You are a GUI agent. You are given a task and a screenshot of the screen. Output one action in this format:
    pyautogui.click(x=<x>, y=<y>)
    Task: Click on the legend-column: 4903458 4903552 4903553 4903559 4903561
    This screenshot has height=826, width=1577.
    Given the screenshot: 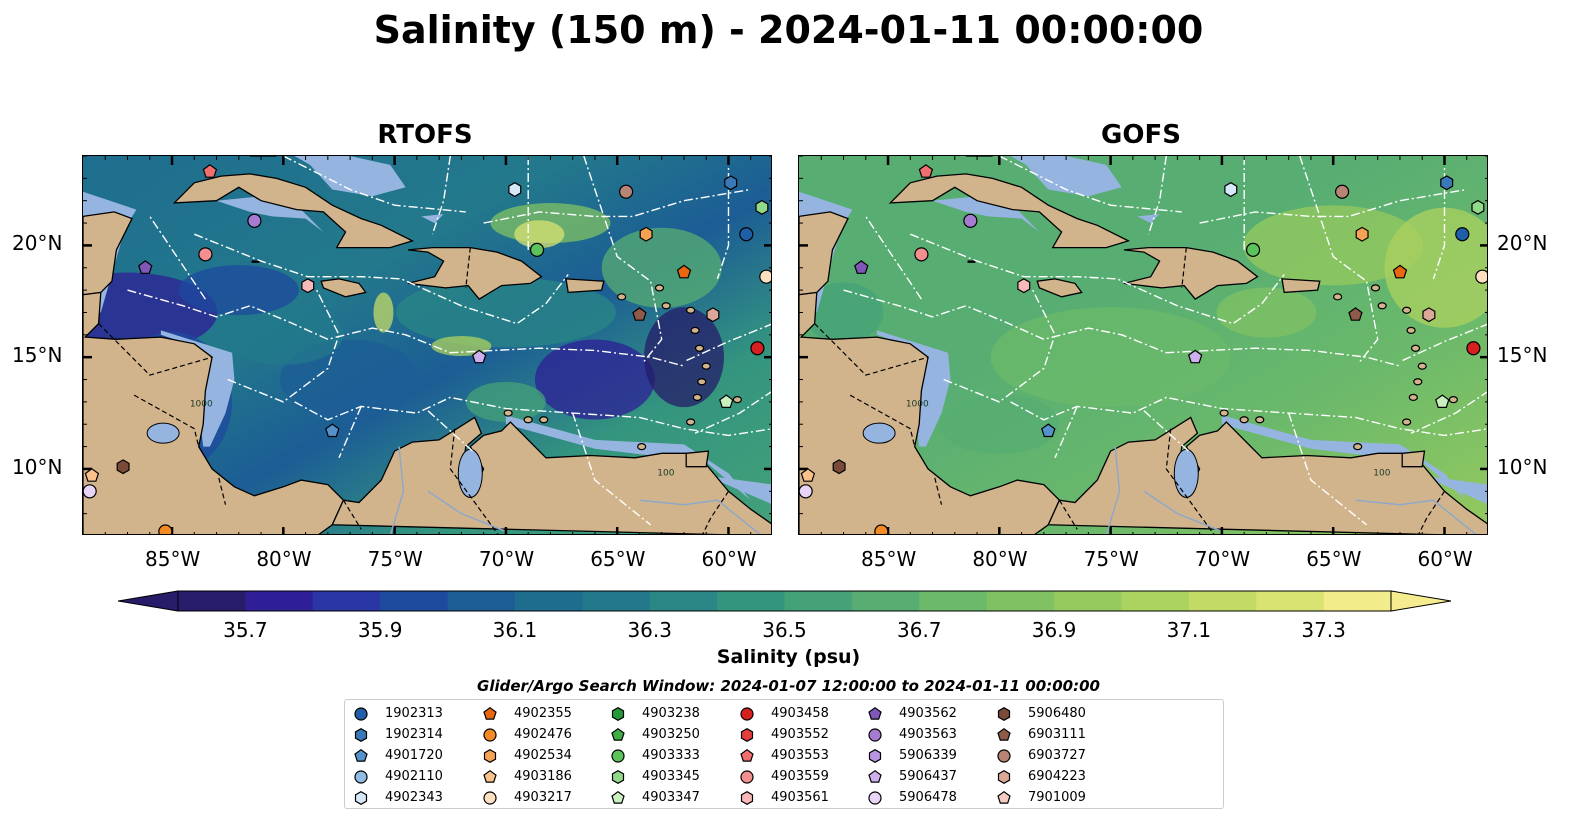 What is the action you would take?
    pyautogui.click(x=784, y=755)
    